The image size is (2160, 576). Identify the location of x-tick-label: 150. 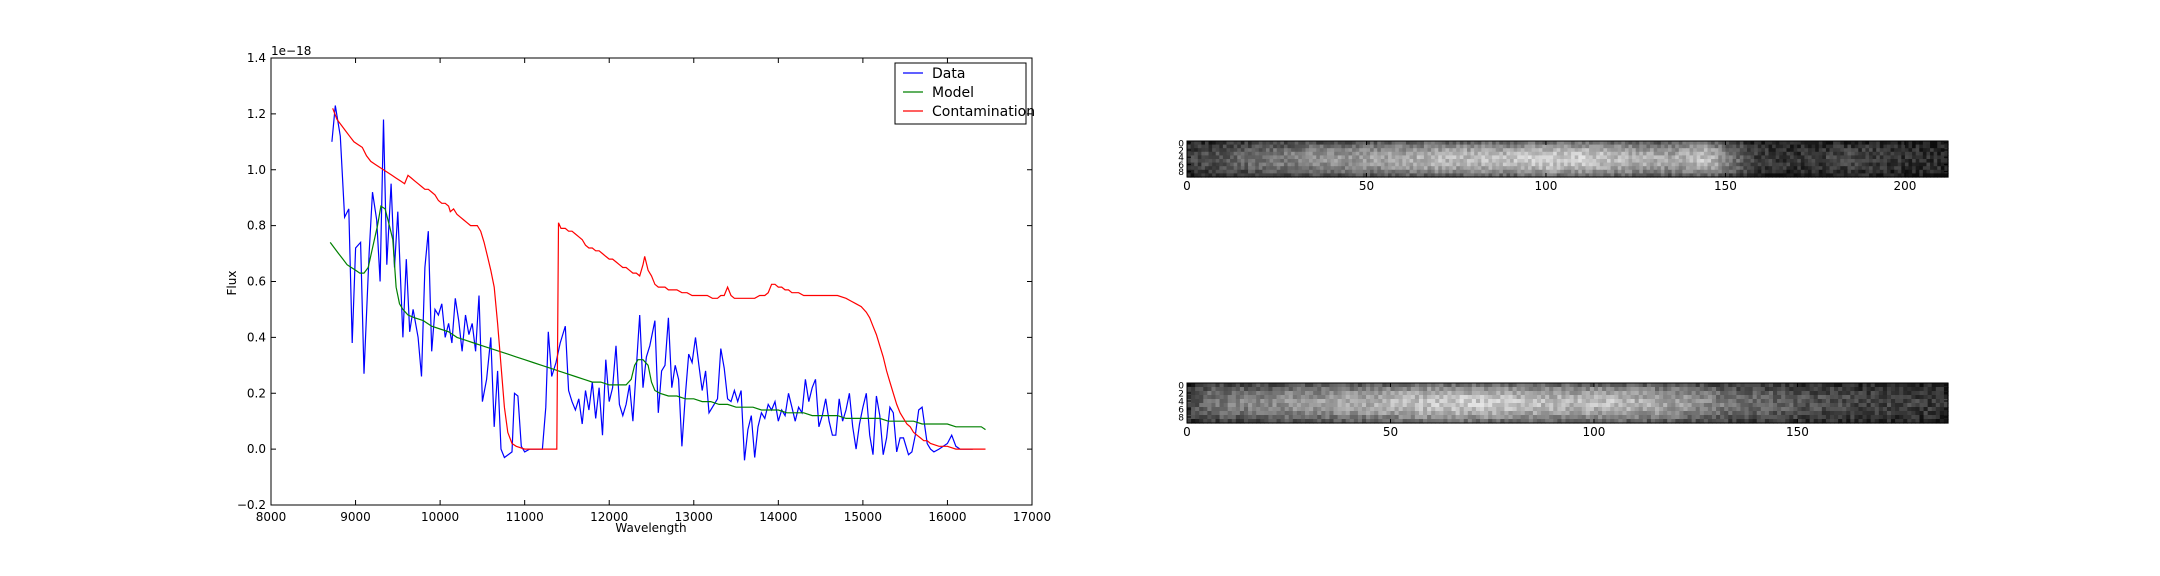
(1725, 186).